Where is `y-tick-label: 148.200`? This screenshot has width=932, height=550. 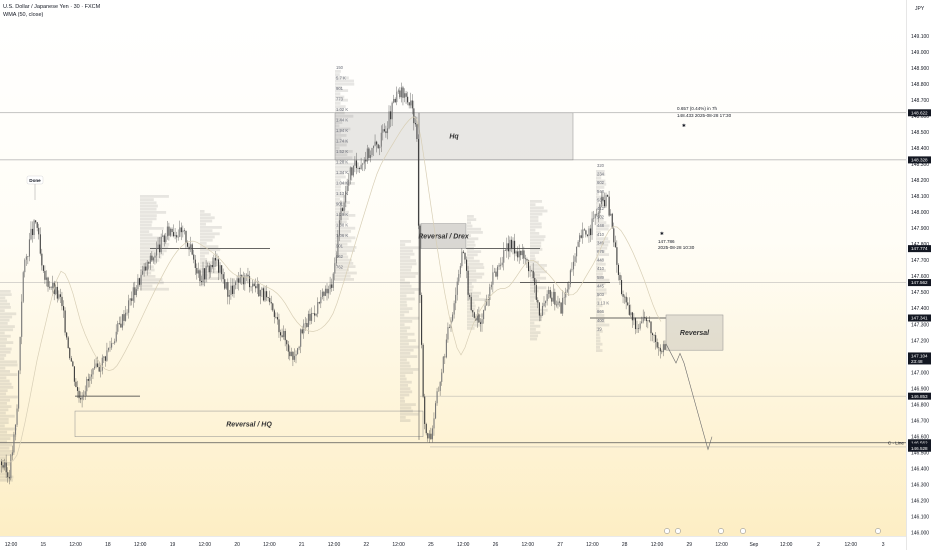
y-tick-label: 148.200 is located at coordinates (920, 181).